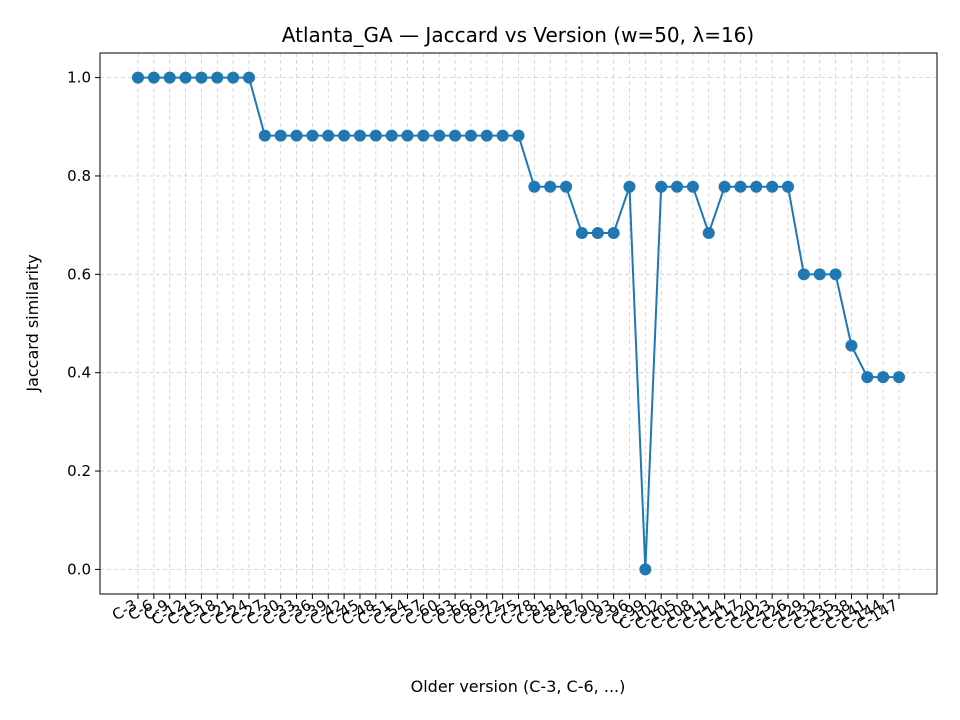  I want to click on y-tick-label: 0.0, so click(79, 569).